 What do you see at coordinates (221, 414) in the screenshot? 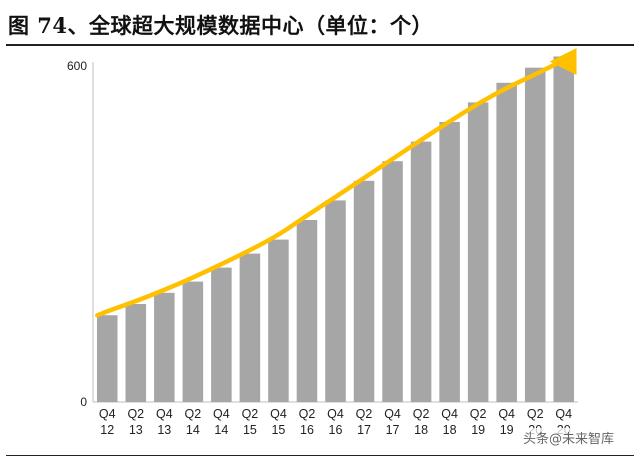
I see `x-tick-label-4-line-0: Q4` at bounding box center [221, 414].